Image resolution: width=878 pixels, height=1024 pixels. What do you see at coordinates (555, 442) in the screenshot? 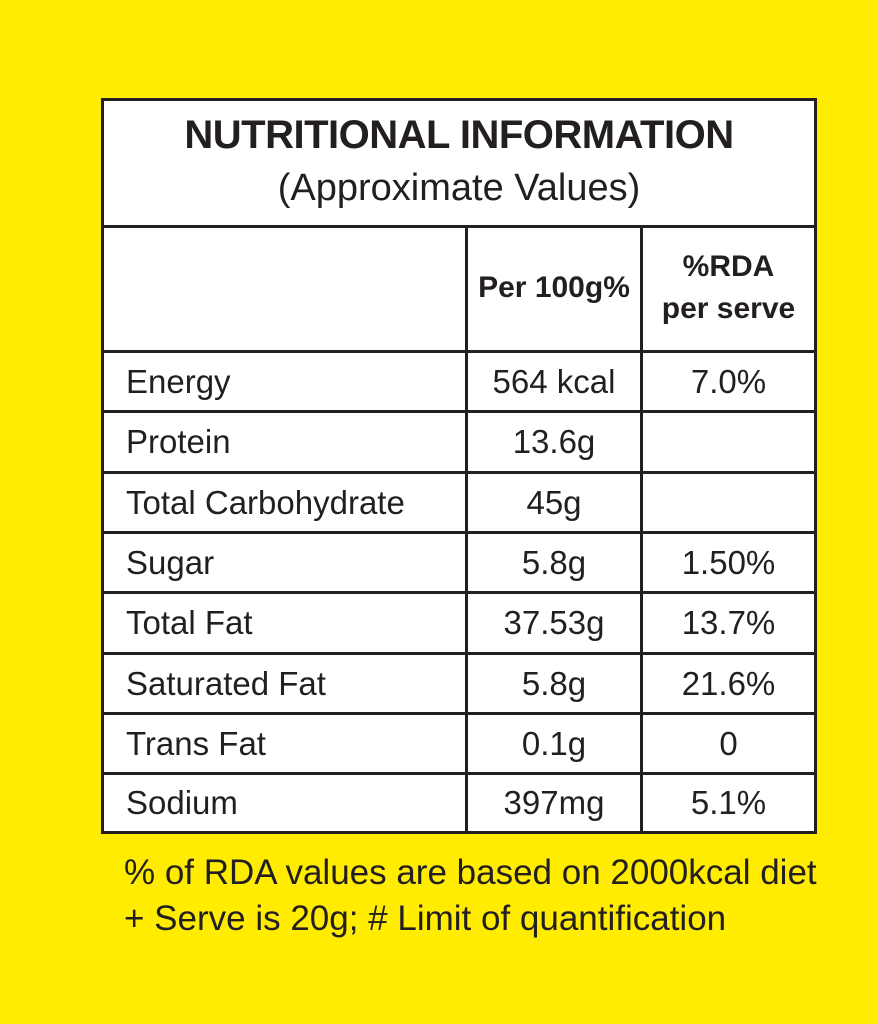
I see `per-100g-value: 13.6g` at bounding box center [555, 442].